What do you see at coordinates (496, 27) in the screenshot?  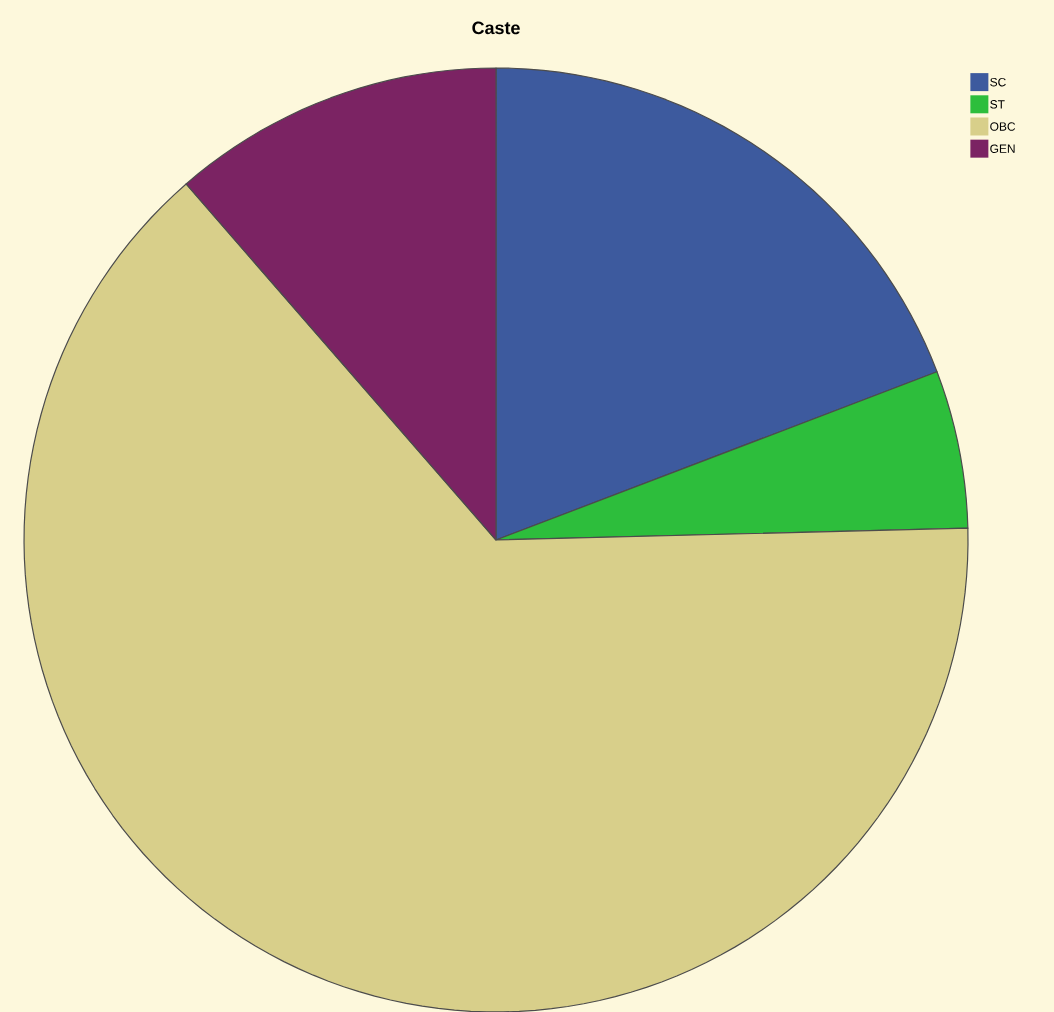 I see `chart-title: Caste` at bounding box center [496, 27].